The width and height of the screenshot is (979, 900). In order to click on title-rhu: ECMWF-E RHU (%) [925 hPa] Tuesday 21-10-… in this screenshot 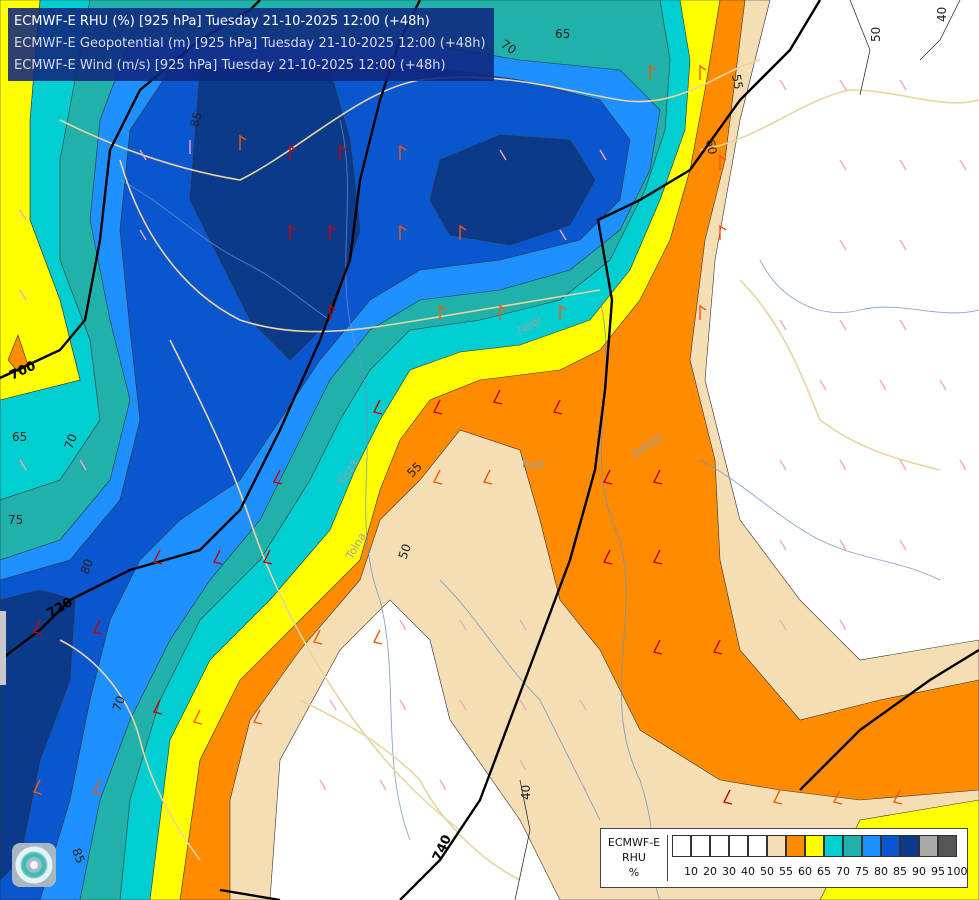, I will do `click(222, 21)`.